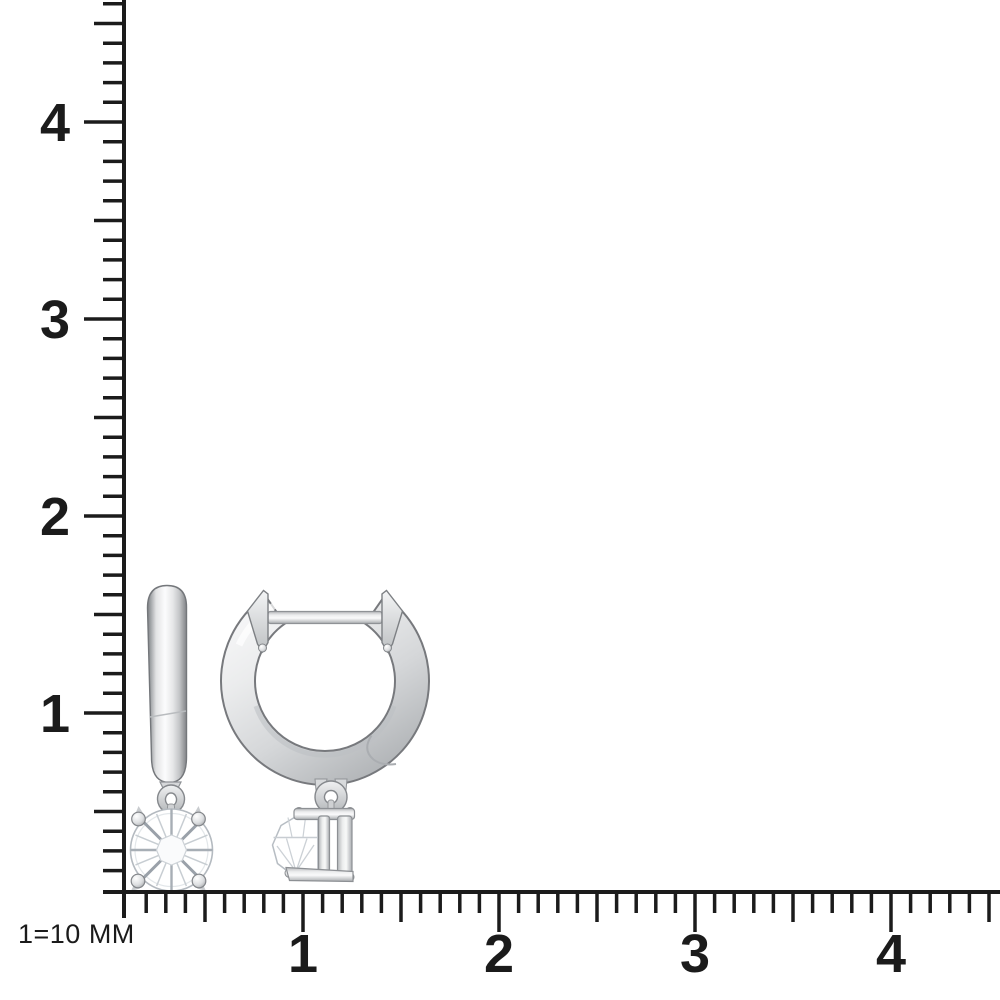 This screenshot has height=1000, width=1000. Describe the element at coordinates (55, 123) in the screenshot. I see `vertical-ruler-number: 4` at that location.